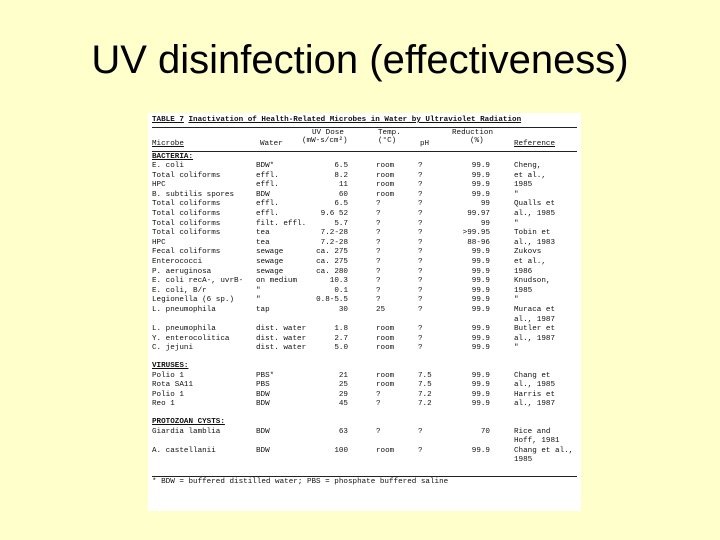  I want to click on cell-reference: Tobin et, so click(532, 233).